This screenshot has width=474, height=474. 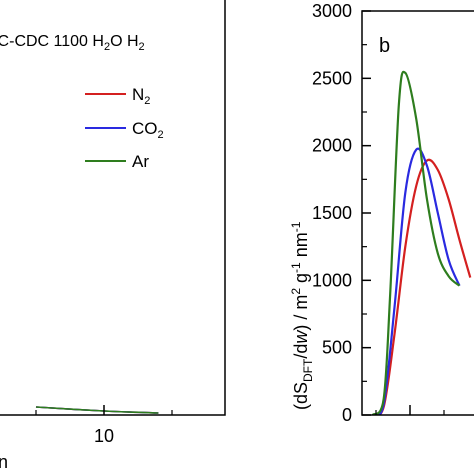 What do you see at coordinates (296, 267) in the screenshot?
I see `y-label-sup-g: -1` at bounding box center [296, 267].